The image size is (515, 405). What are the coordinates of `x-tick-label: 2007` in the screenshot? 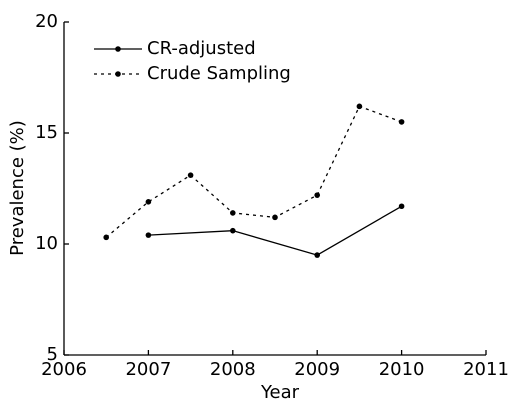 It's located at (148, 369).